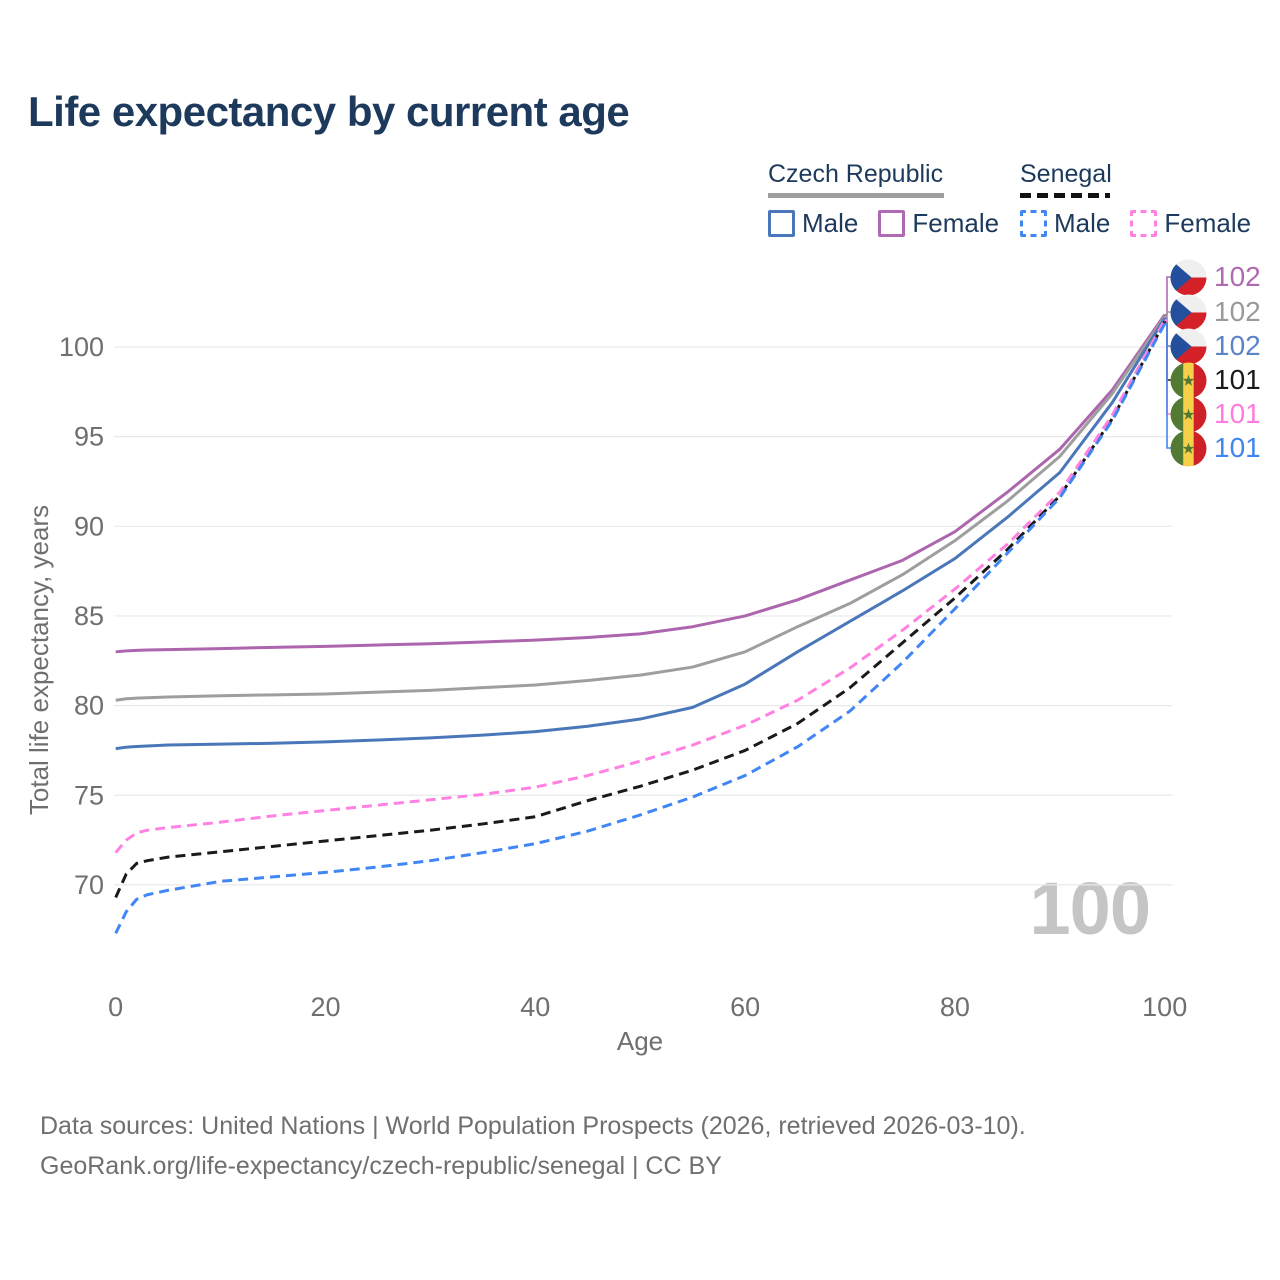  I want to click on y-tick-label: 90, so click(89, 526).